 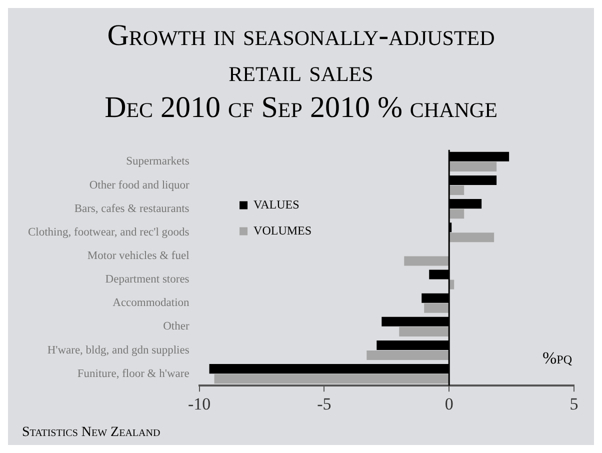 I want to click on x-tick-label: 0, so click(x=449, y=404).